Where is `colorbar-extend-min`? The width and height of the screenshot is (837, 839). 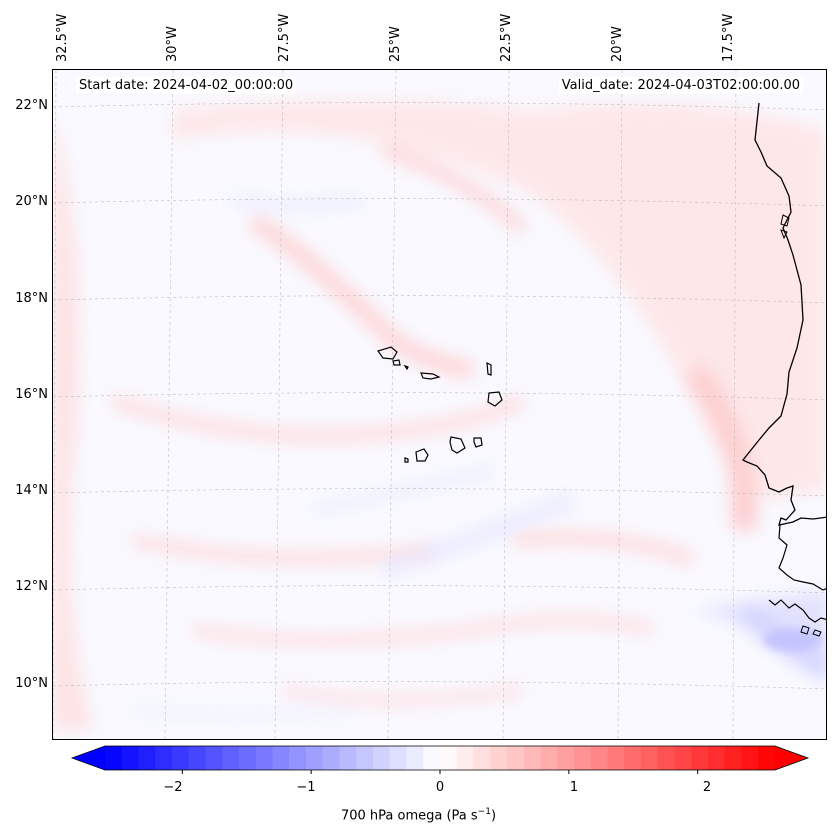
colorbar-extend-min is located at coordinates (88, 758).